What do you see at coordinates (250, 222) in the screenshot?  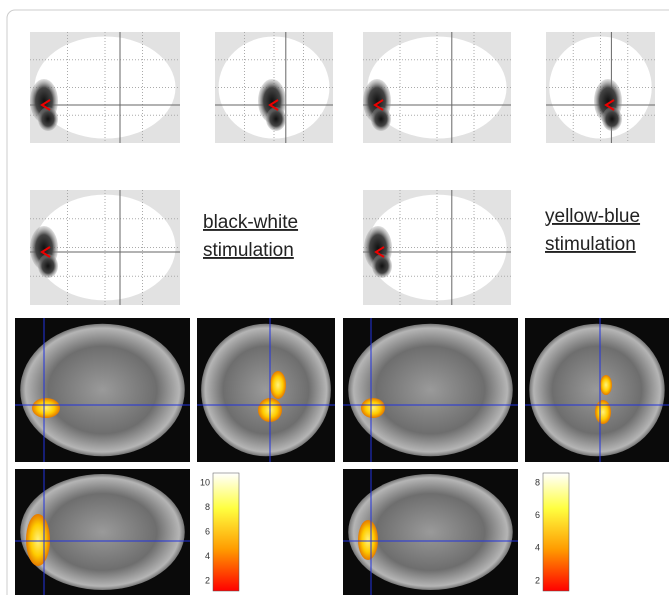 I see `label-line: black-white` at bounding box center [250, 222].